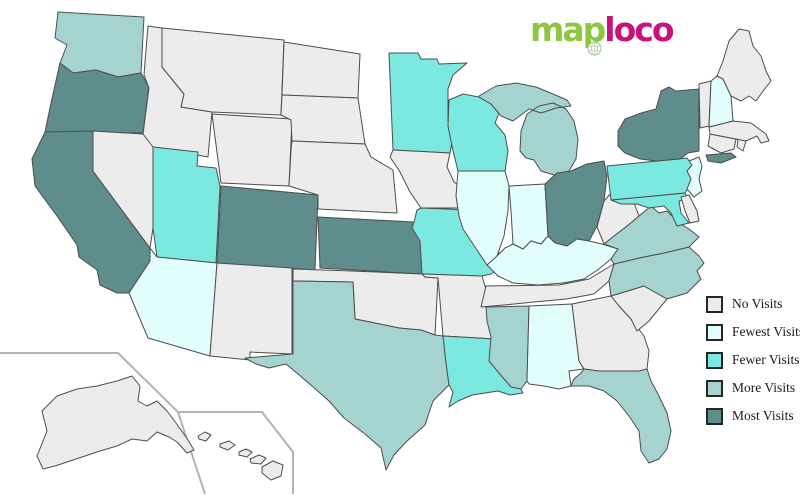 This screenshot has width=800, height=495. What do you see at coordinates (714, 388) in the screenshot?
I see `legend-swatch-more-visits` at bounding box center [714, 388].